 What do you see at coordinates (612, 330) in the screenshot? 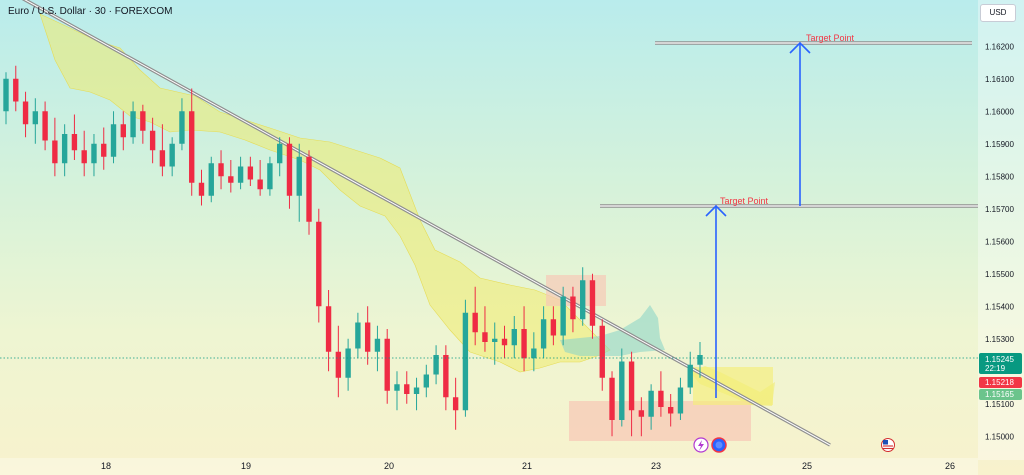
I see `ichimoku-cloud-bear` at bounding box center [612, 330].